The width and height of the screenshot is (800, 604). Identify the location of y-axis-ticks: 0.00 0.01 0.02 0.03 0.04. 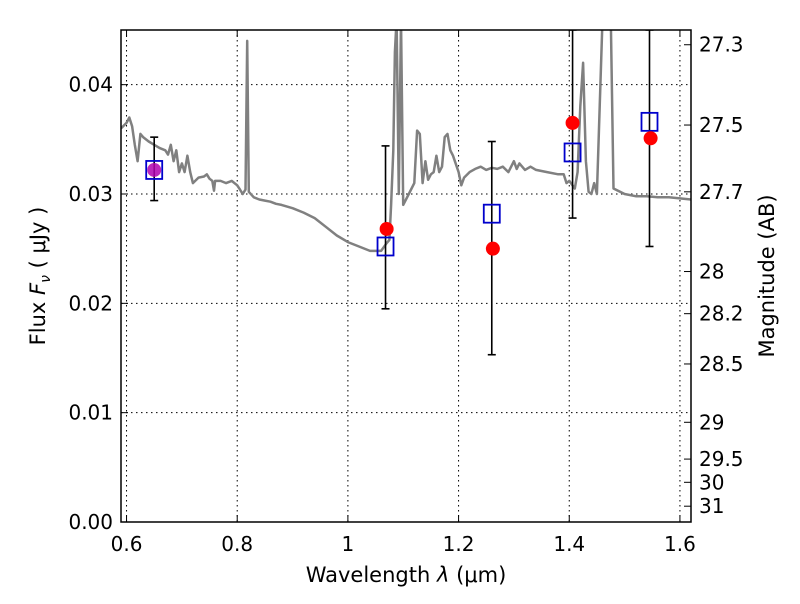
(98, 303).